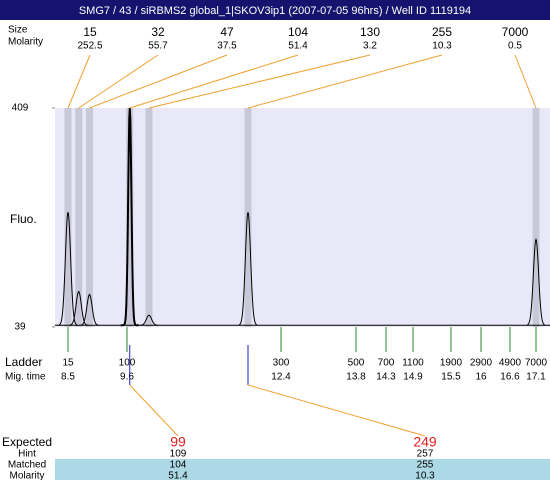 The image size is (550, 480). I want to click on y-tick-label: 39, so click(20, 327).